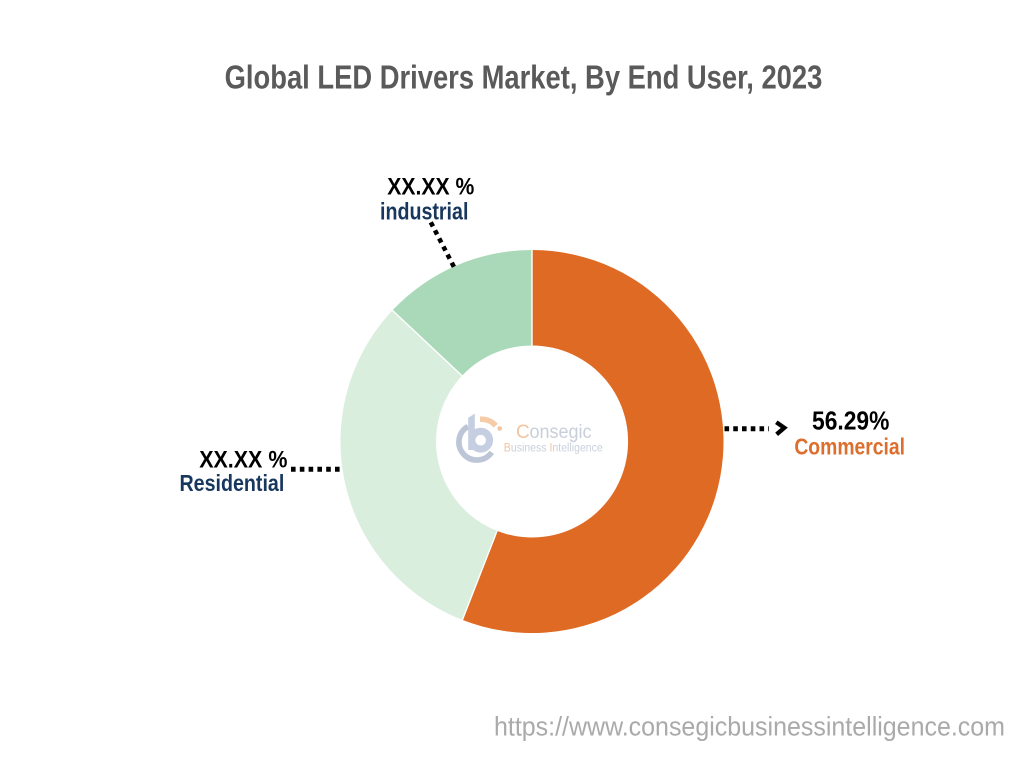 This screenshot has height=773, width=1024. I want to click on svg-text: Commercial, so click(849, 447).